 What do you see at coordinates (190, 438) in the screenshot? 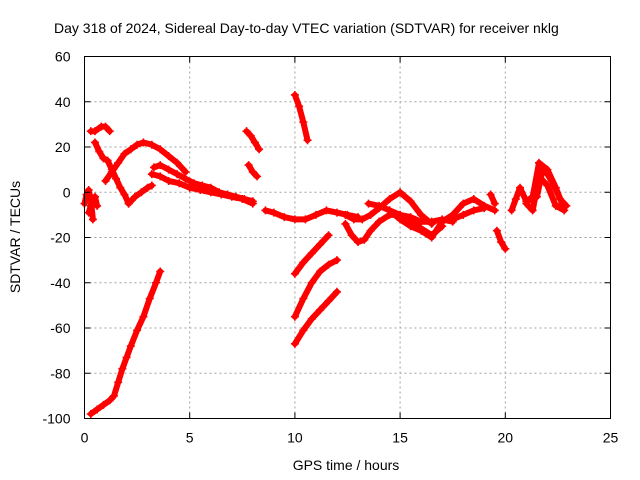
I see `x-tick-label: 5` at bounding box center [190, 438].